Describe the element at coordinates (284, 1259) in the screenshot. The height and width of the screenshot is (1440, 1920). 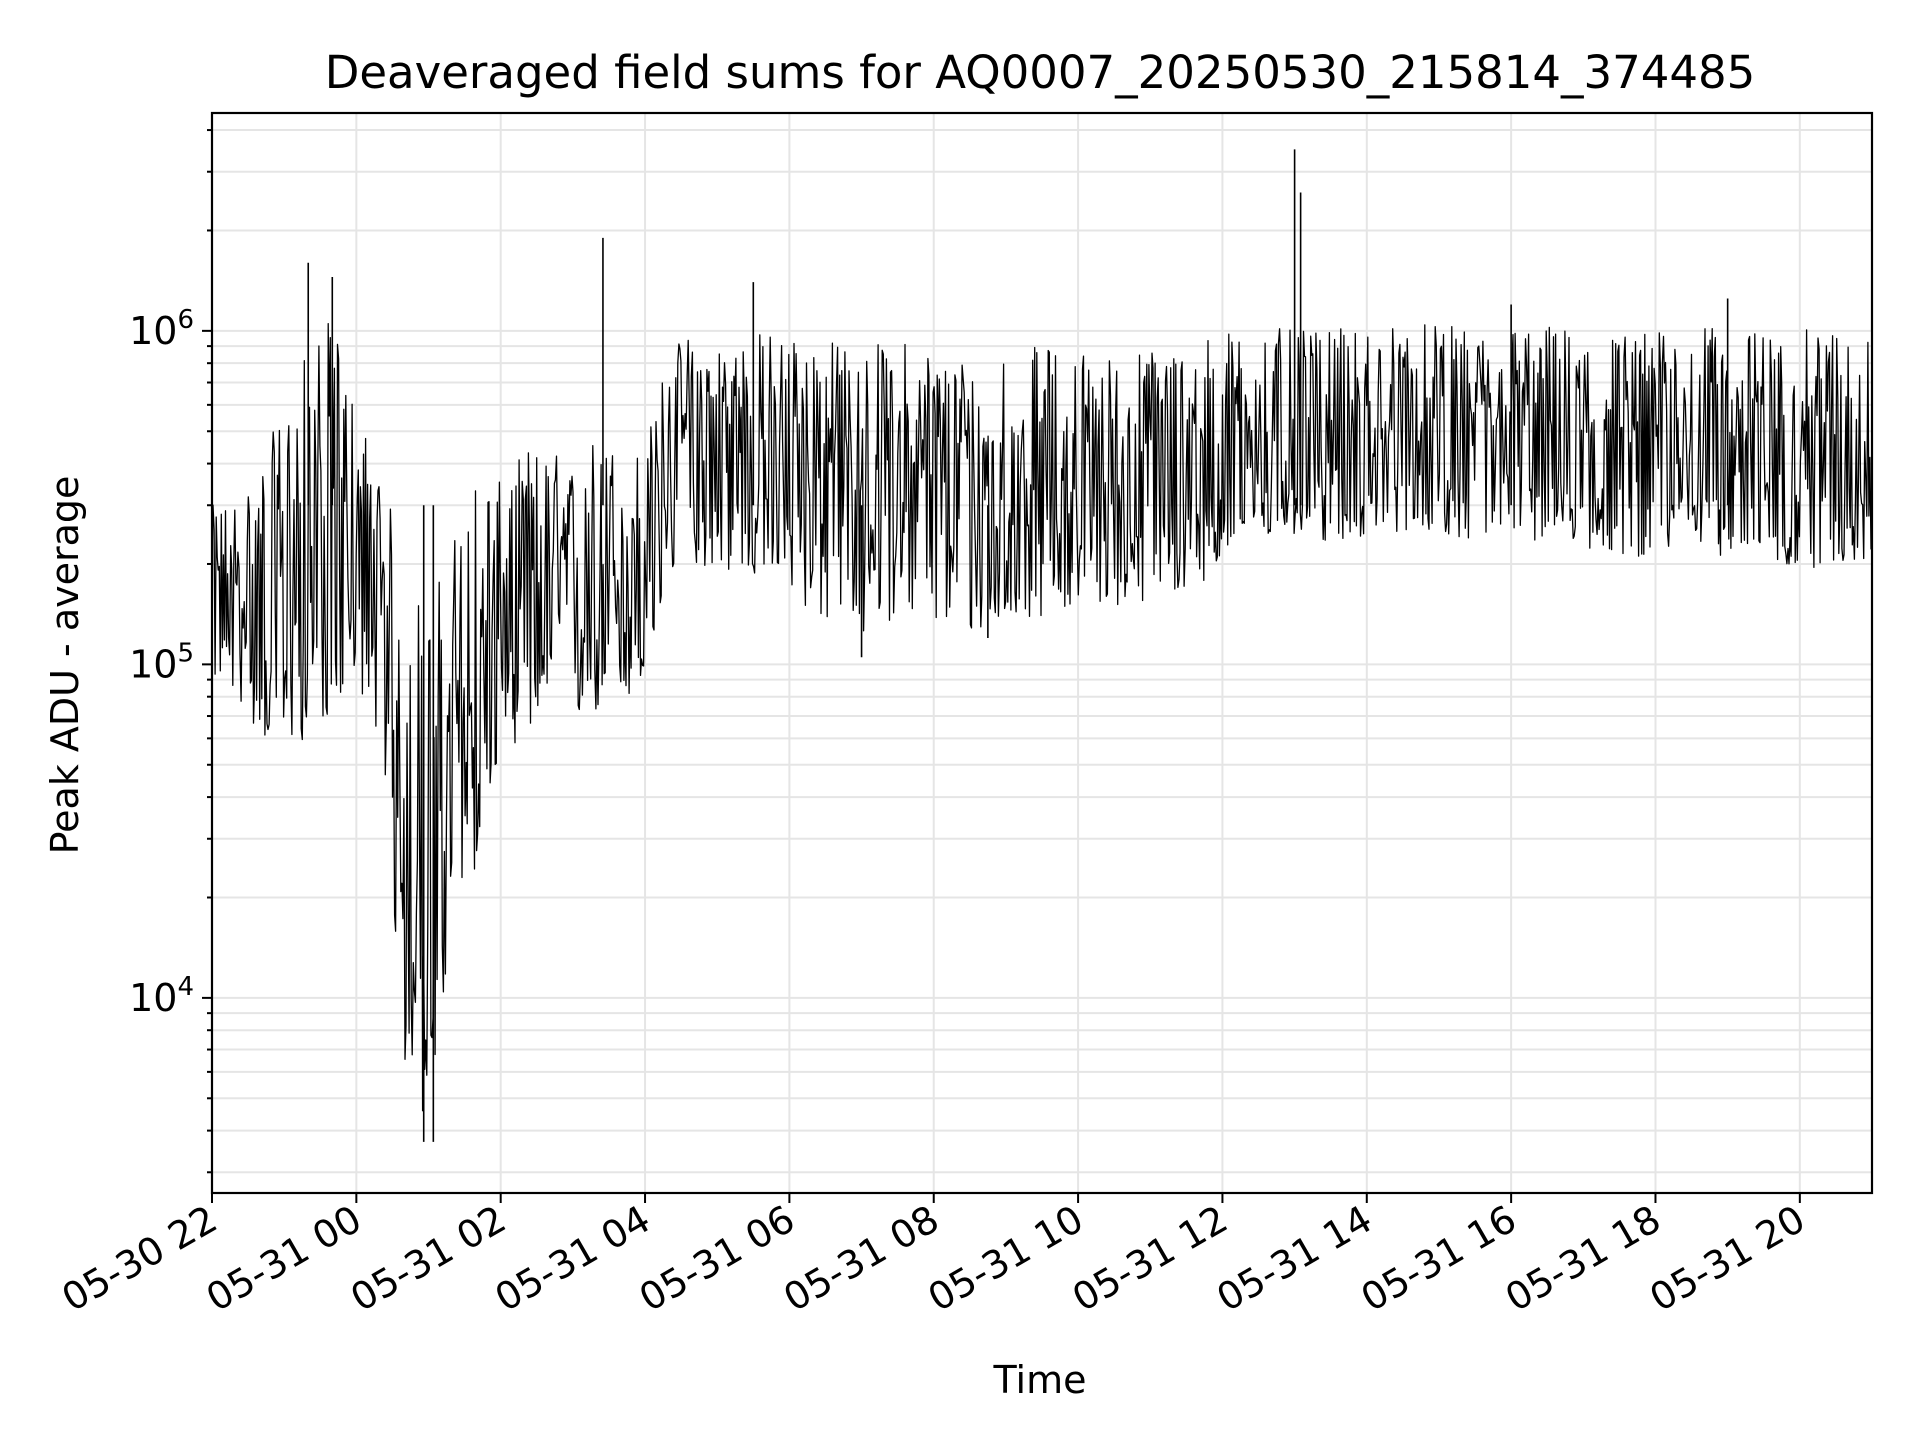
I see `x-tick-label: 05-31 00` at that location.